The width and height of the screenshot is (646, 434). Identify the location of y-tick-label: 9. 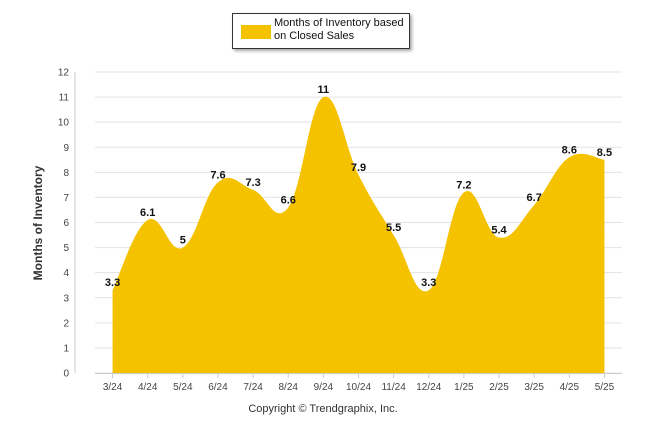
(66, 148).